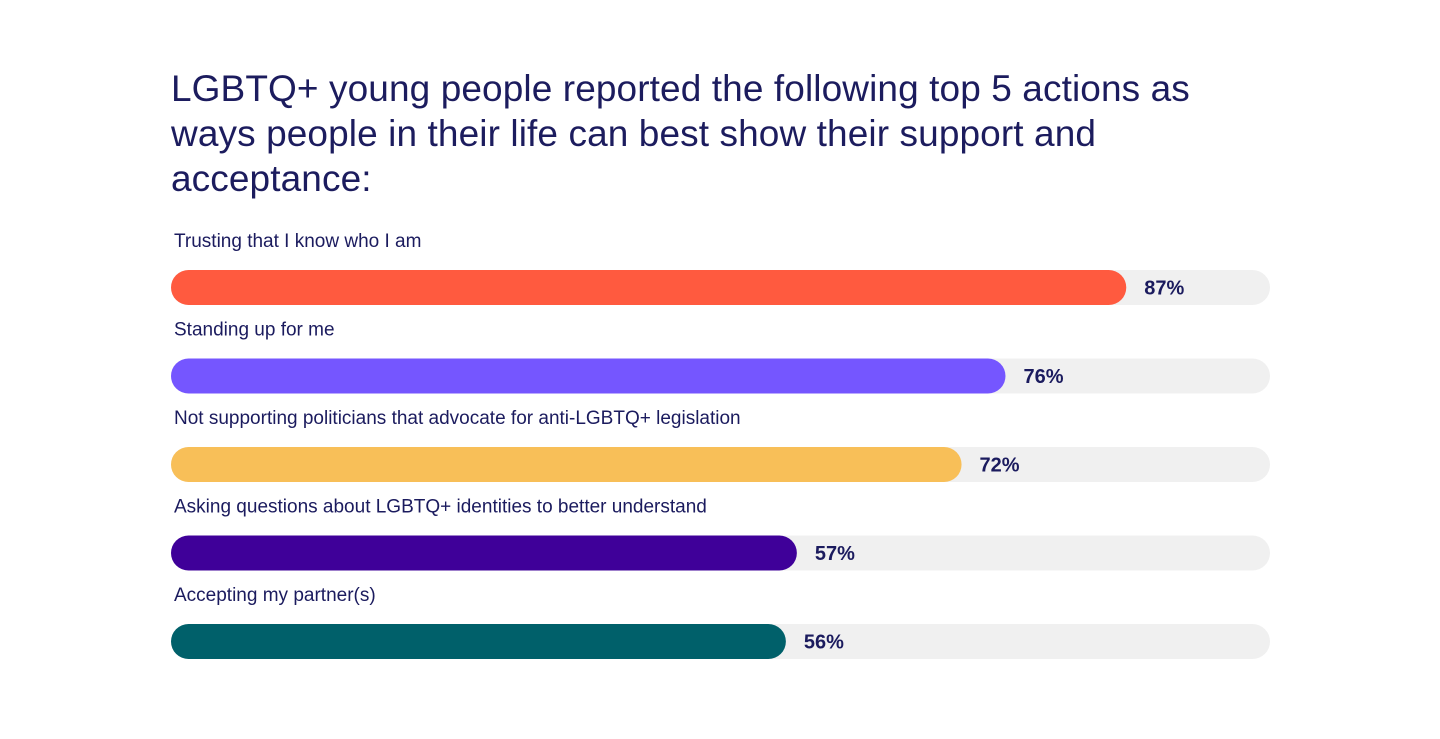 The height and width of the screenshot is (739, 1440). I want to click on value-label: 56%, so click(824, 643).